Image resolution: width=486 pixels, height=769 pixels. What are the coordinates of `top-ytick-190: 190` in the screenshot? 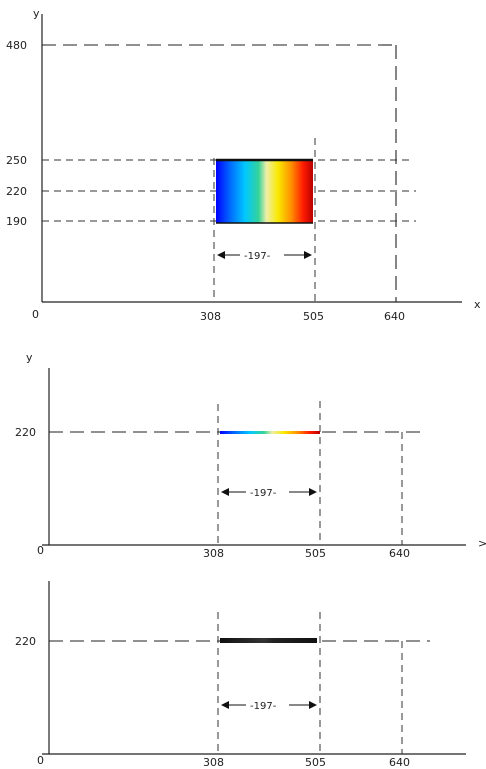 It's located at (16, 221).